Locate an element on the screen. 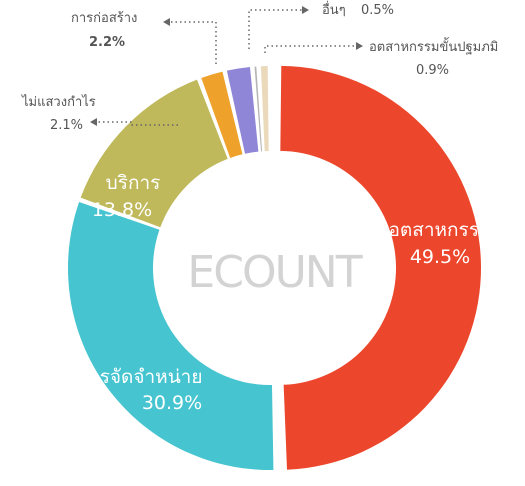 The image size is (525, 486). slice-construction is located at coordinates (242, 110).